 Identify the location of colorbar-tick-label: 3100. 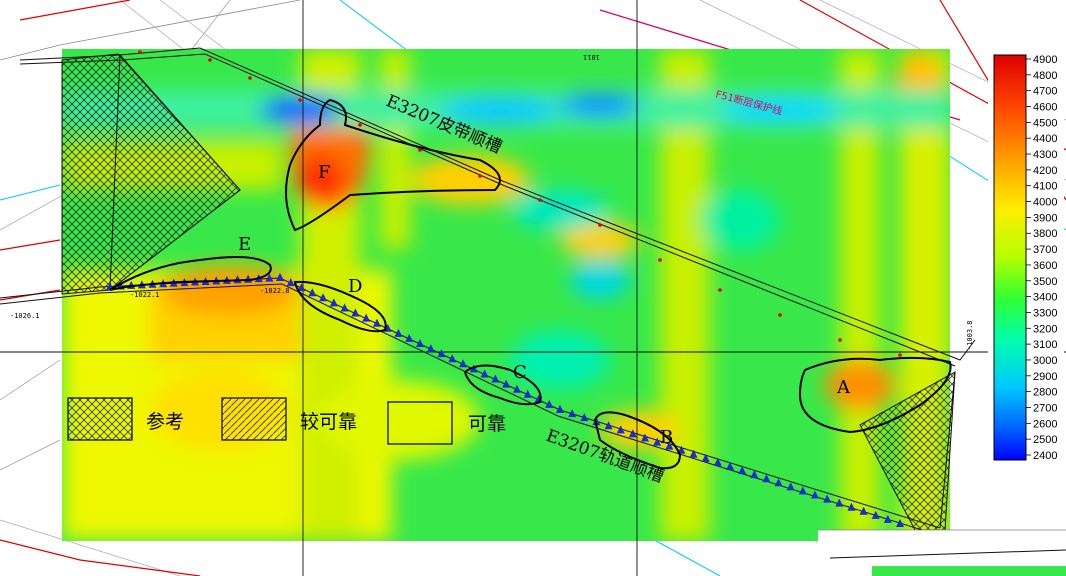
(1045, 345).